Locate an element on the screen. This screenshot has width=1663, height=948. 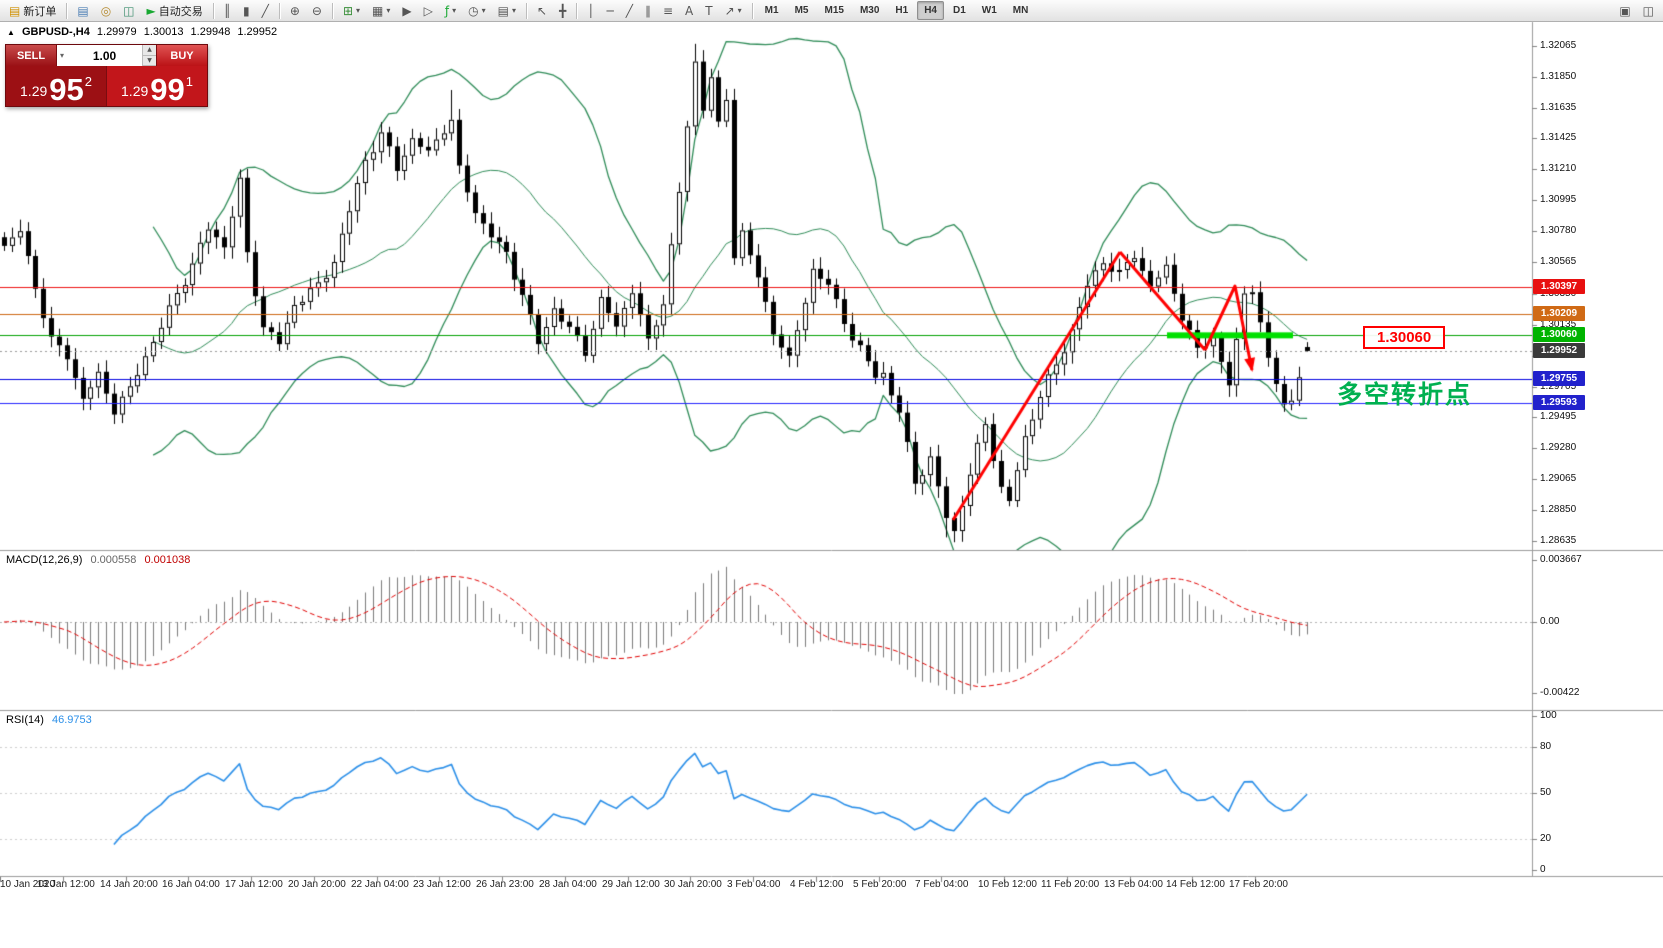
rsi-header: RSI(14) 46.9753 is located at coordinates (51, 720).